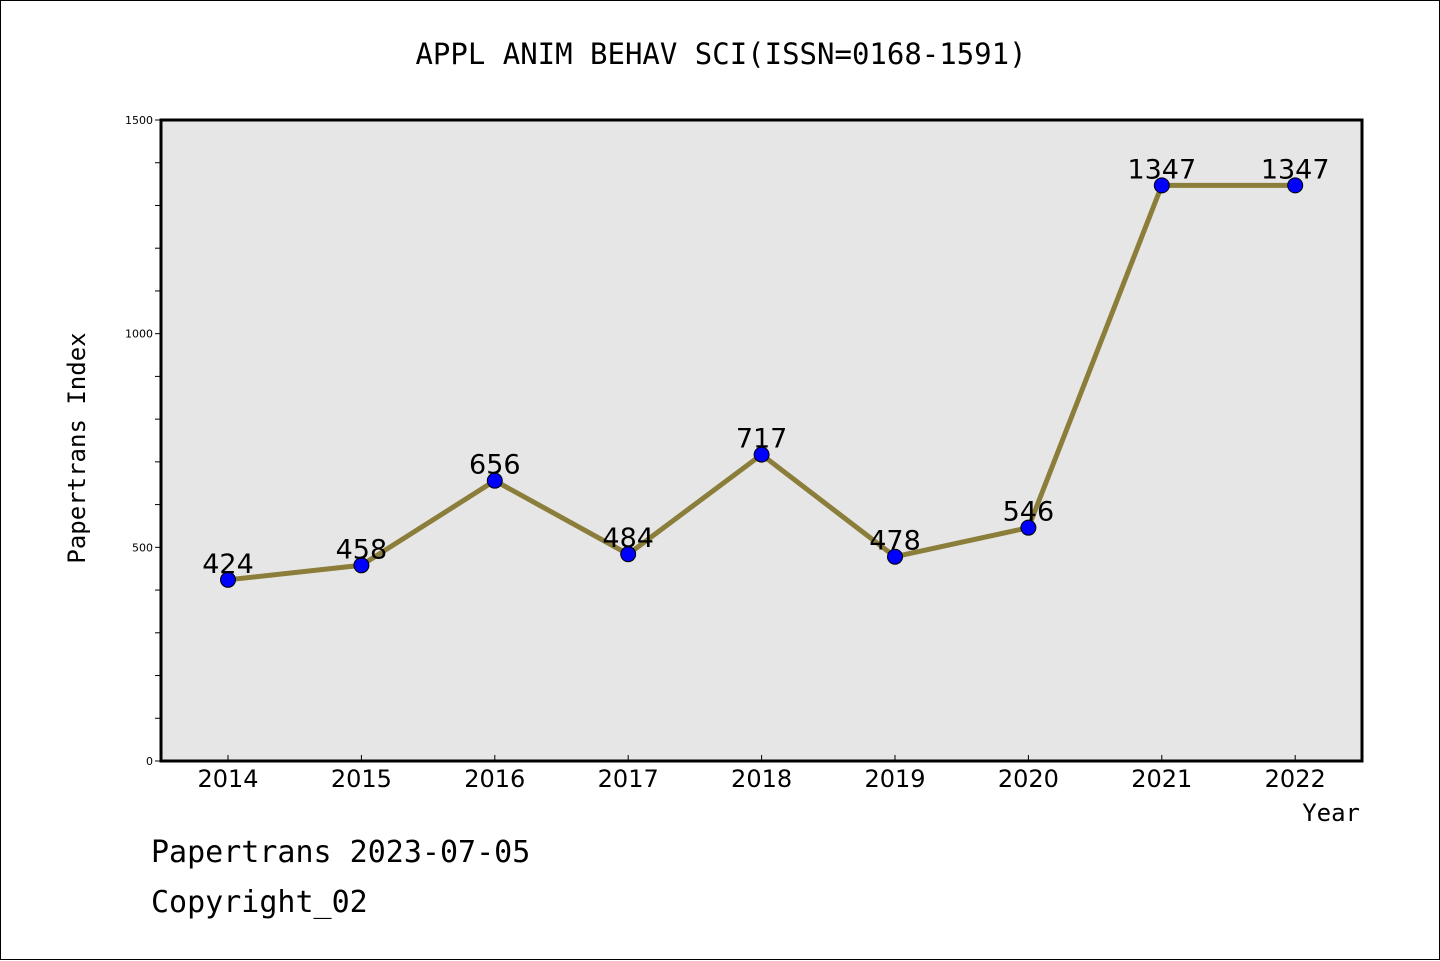  I want to click on data-label: 458, so click(362, 549).